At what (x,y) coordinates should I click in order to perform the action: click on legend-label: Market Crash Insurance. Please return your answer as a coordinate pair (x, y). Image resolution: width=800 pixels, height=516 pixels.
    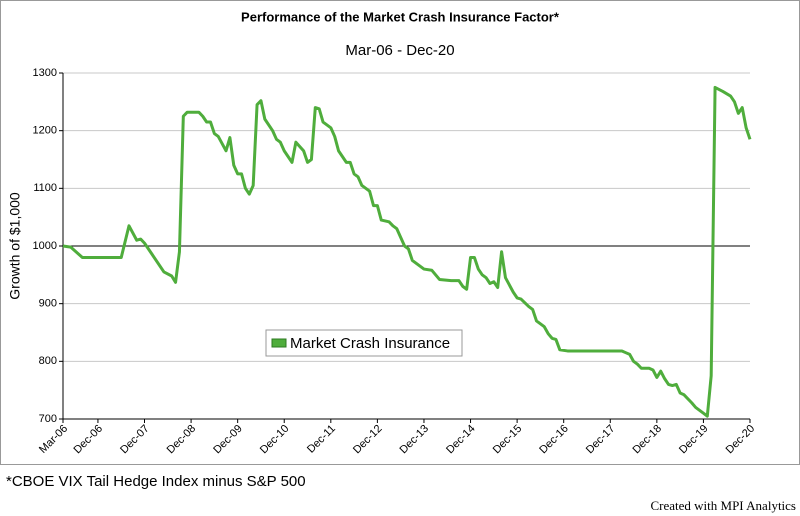
    Looking at the image, I should click on (370, 343).